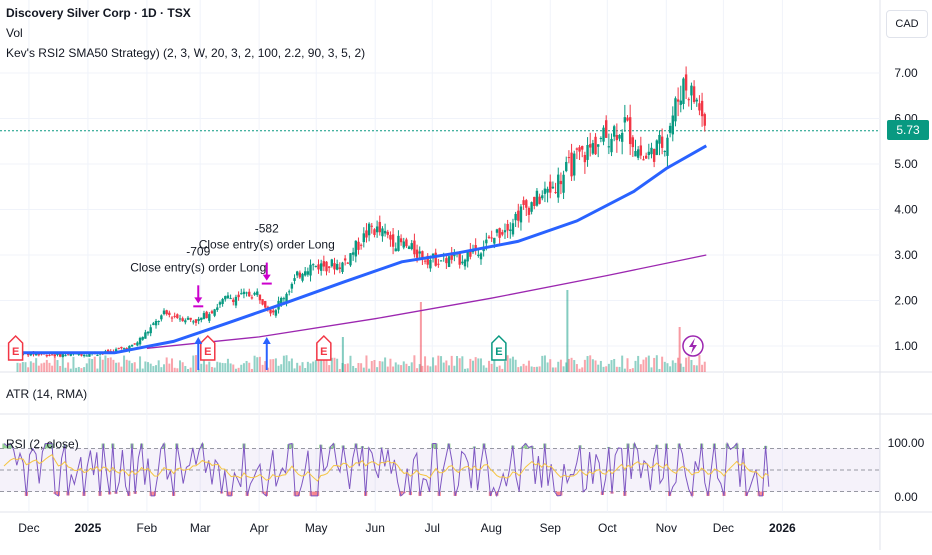 Image resolution: width=932 pixels, height=555 pixels. I want to click on x-tick-label: Oct, so click(607, 528).